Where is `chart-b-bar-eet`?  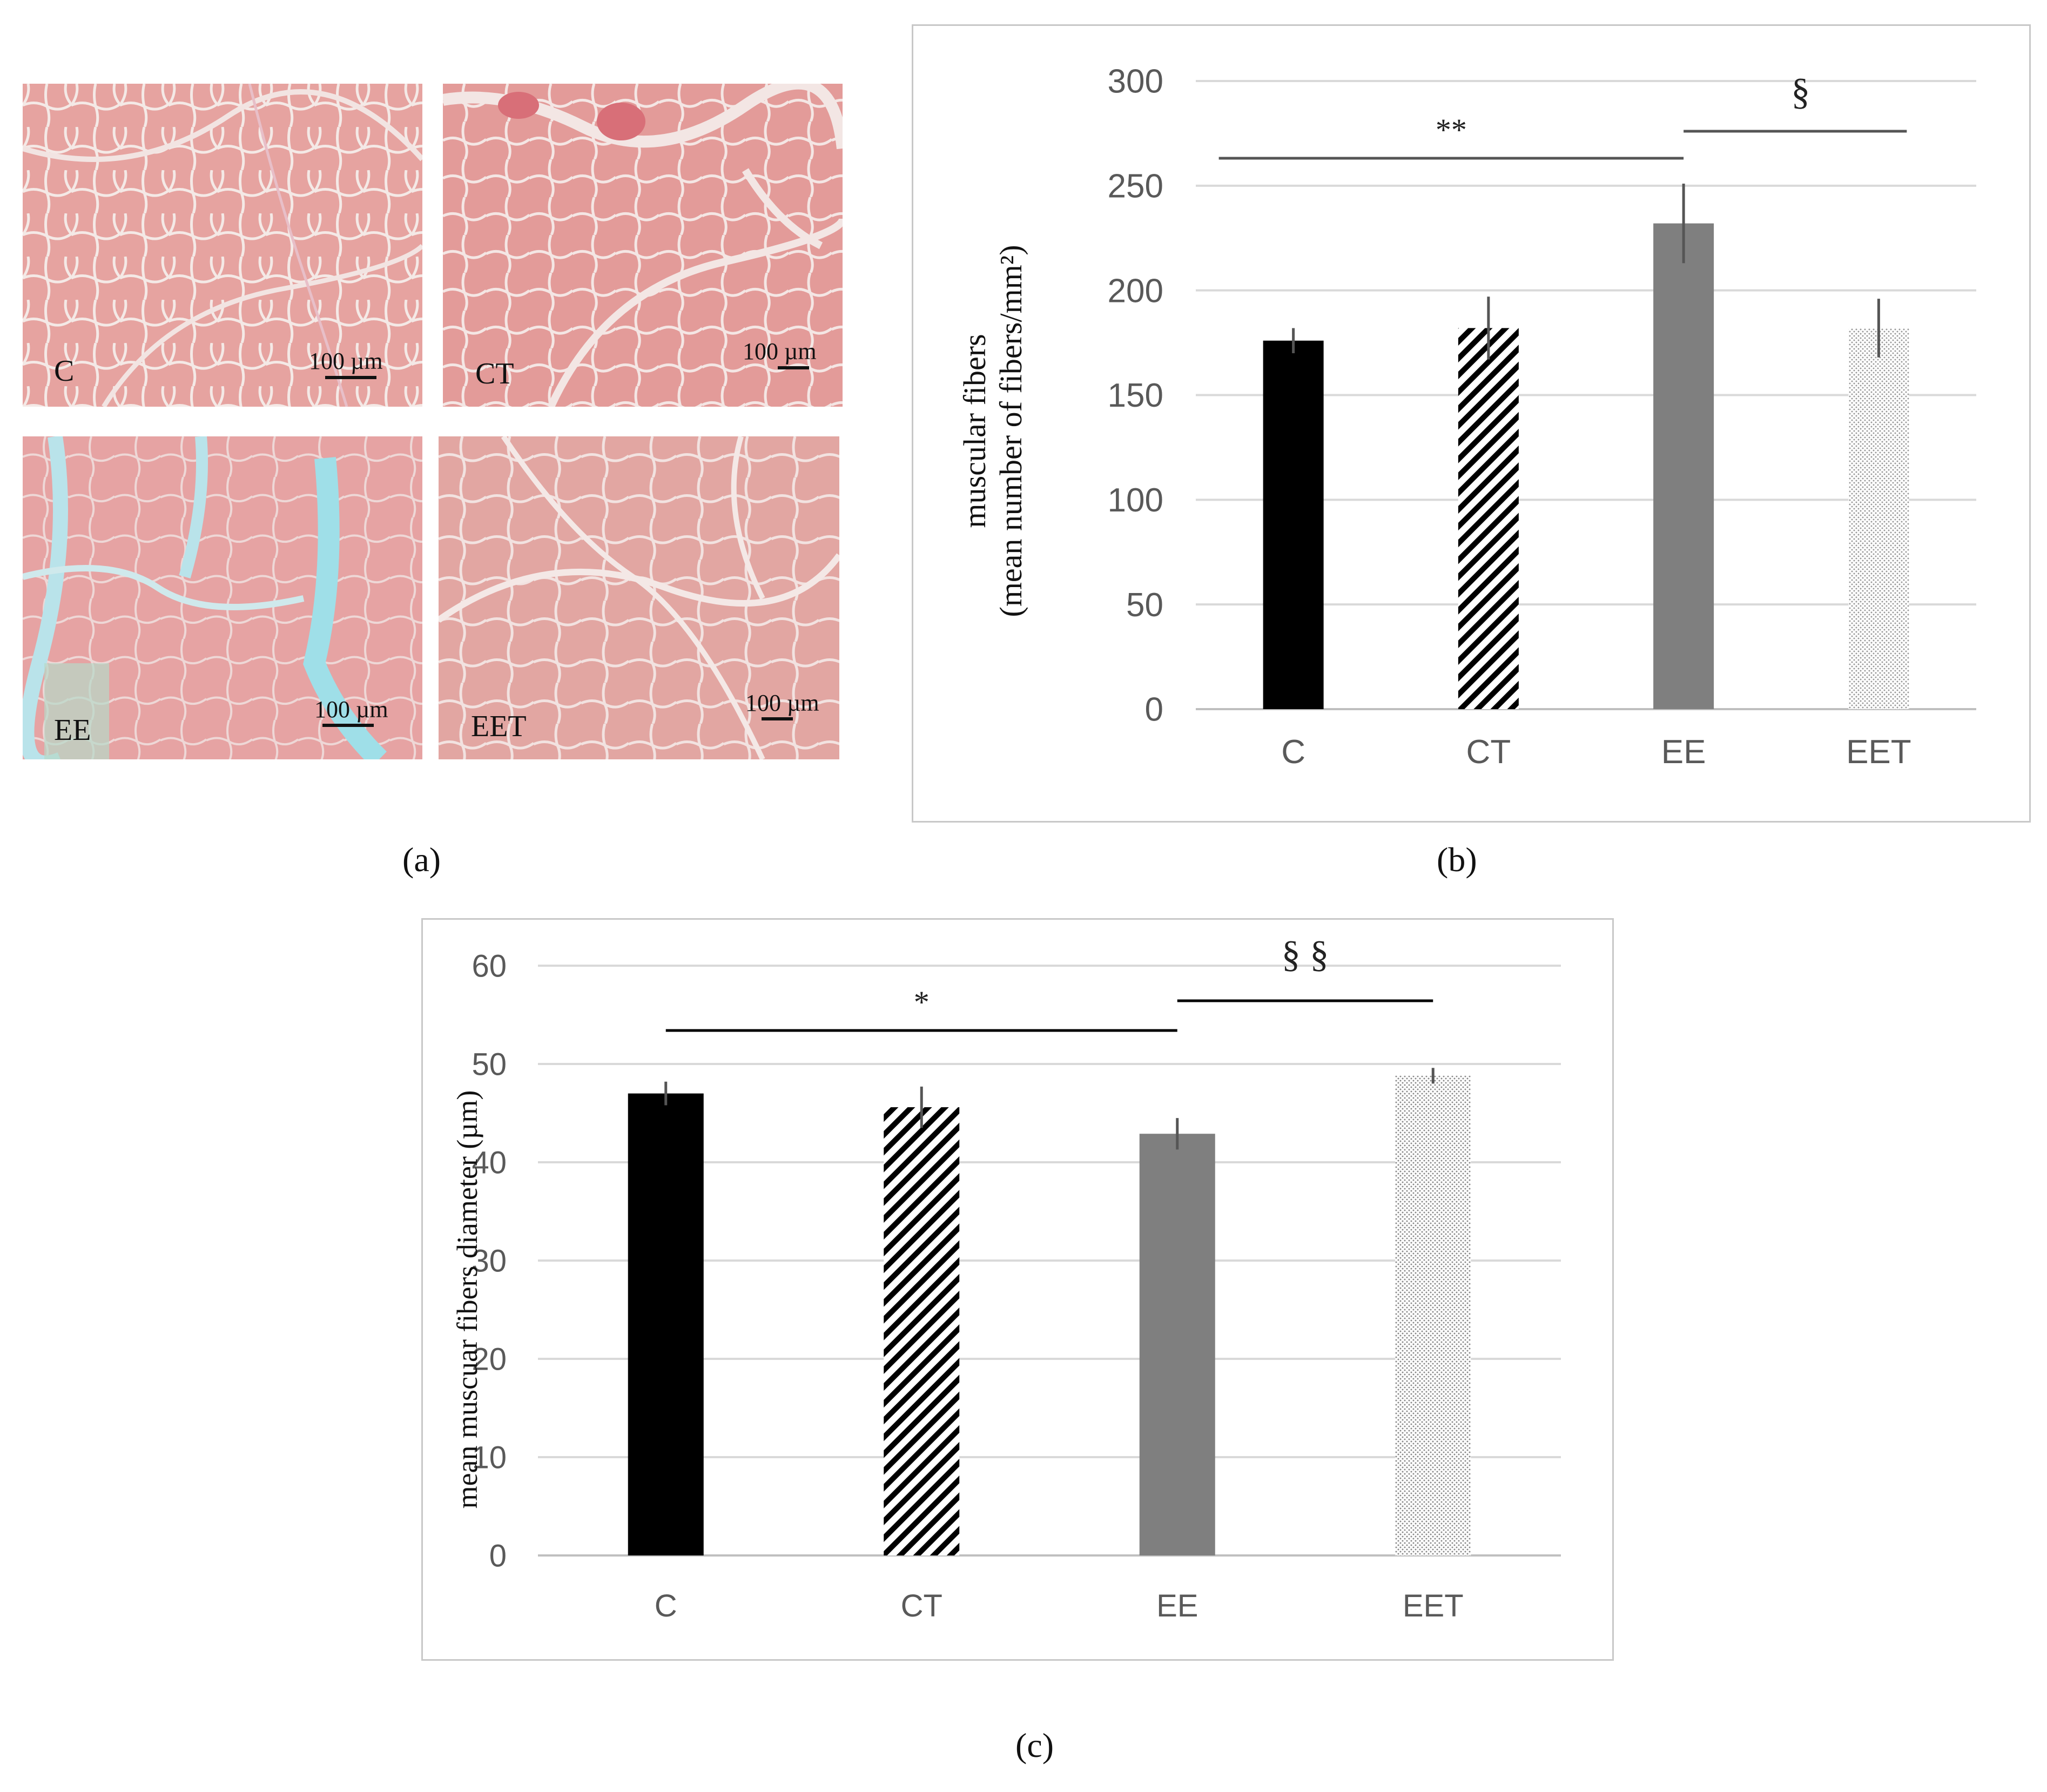
chart-b-bar-eet is located at coordinates (1878, 518).